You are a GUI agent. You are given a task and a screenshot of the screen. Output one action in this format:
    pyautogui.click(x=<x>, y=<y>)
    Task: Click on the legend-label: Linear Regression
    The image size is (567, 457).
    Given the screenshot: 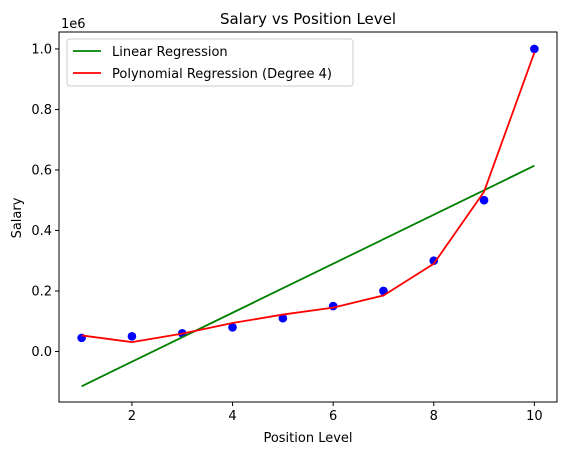 What is the action you would take?
    pyautogui.click(x=170, y=52)
    